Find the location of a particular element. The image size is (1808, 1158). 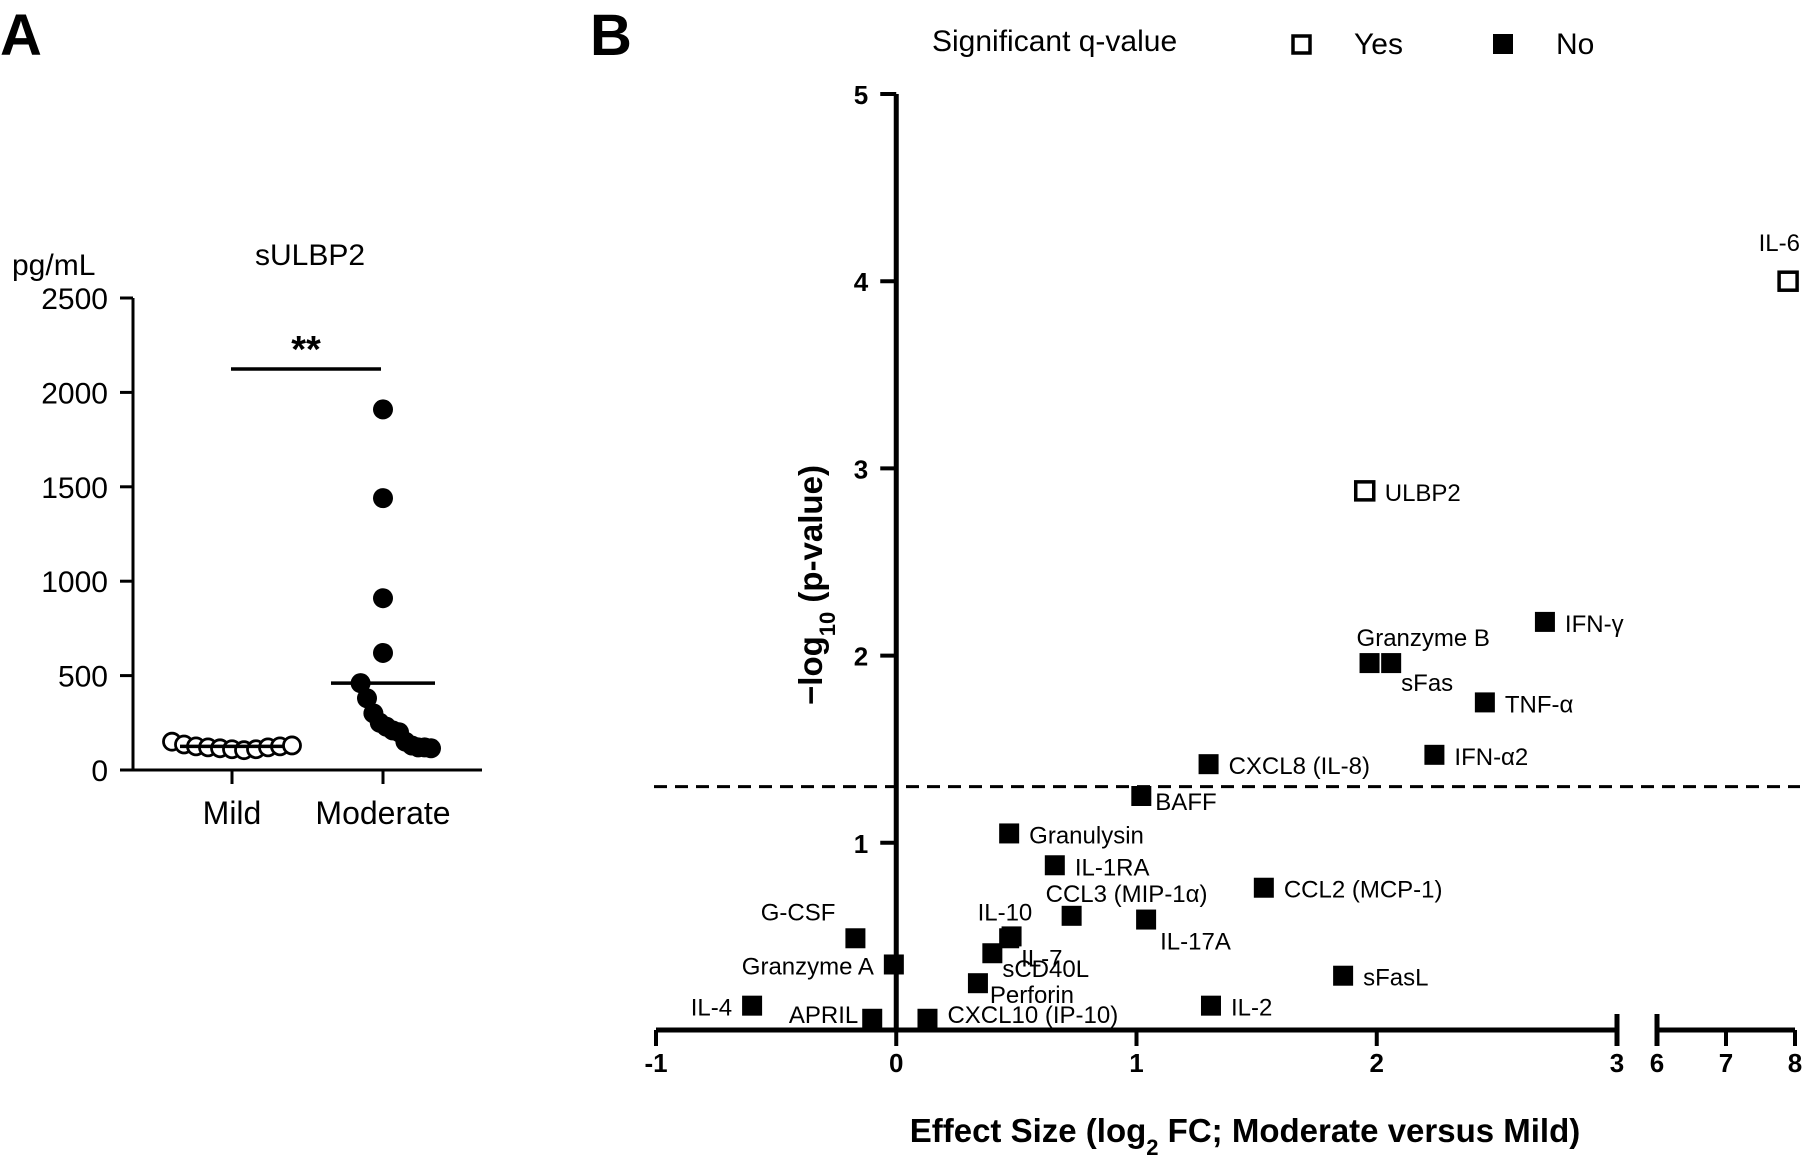

panel-b-legend: Significant q-value Yes No is located at coordinates (1263, 43).